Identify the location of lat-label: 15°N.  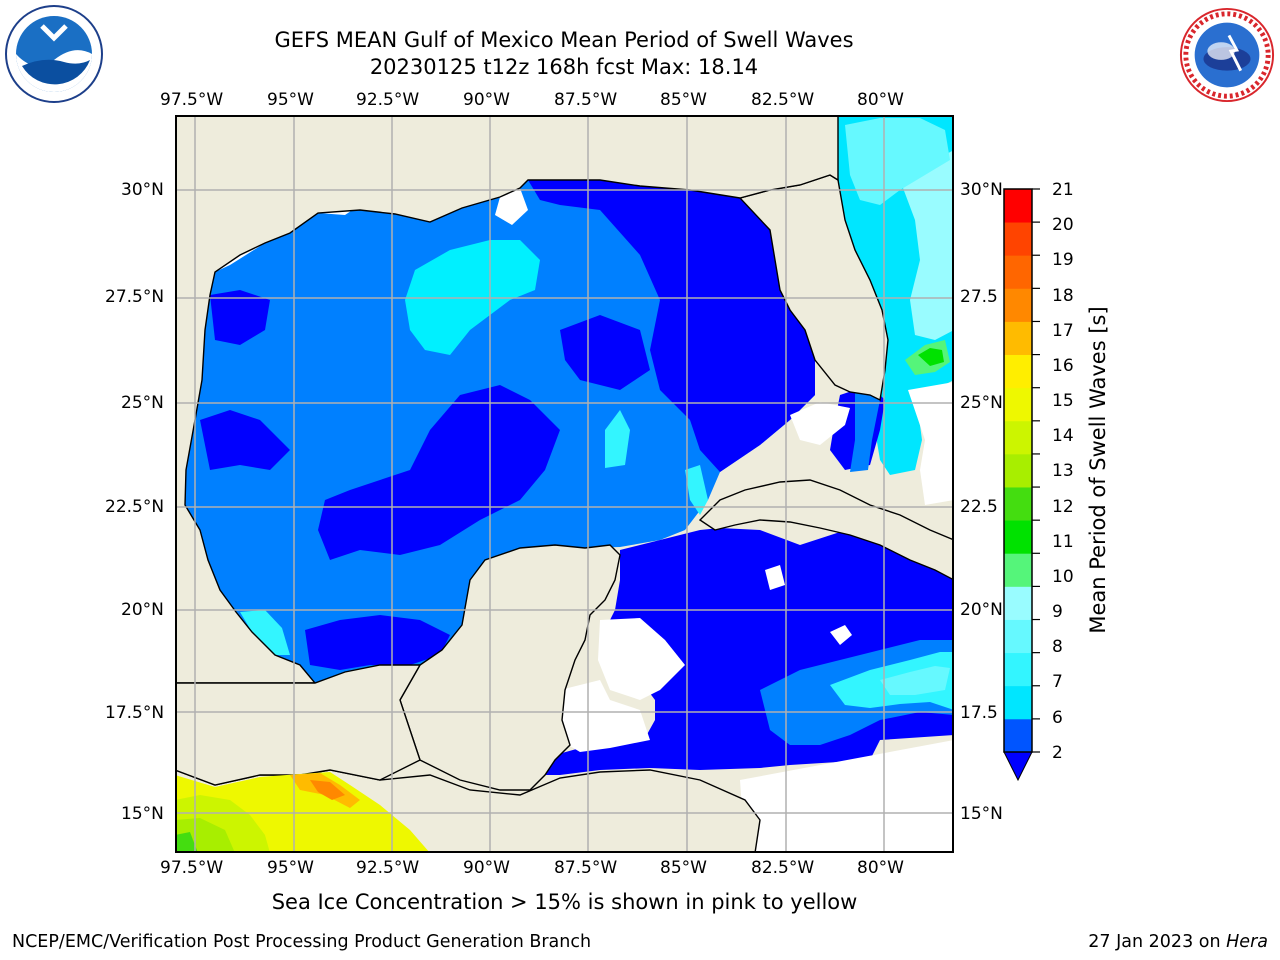
(142, 814).